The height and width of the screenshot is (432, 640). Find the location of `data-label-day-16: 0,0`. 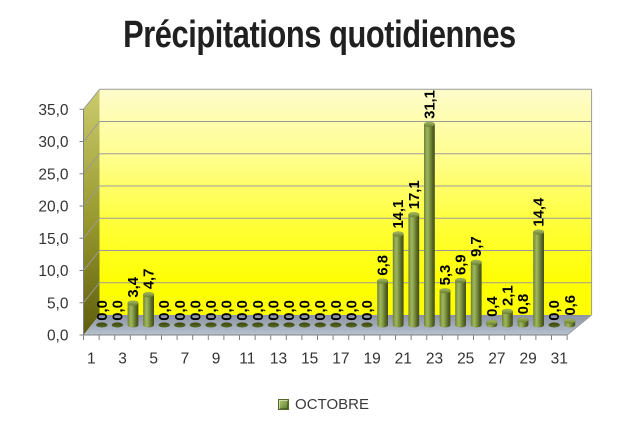

data-label-day-16: 0,0 is located at coordinates (337, 310).